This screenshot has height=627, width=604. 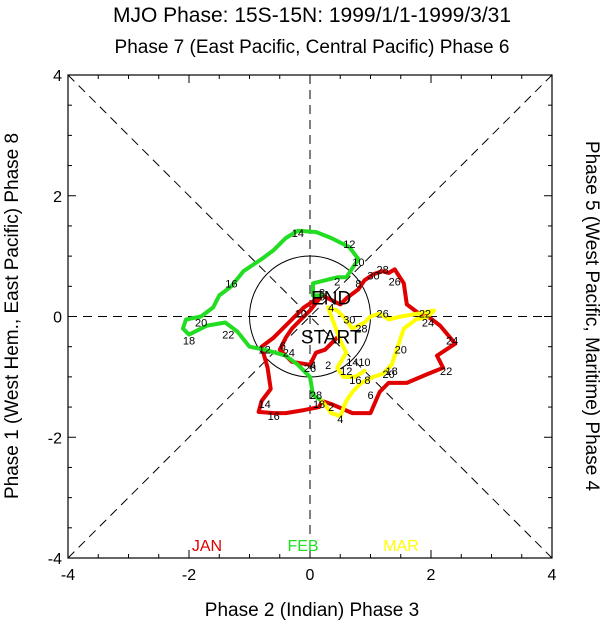 What do you see at coordinates (55, 438) in the screenshot?
I see `y-tick-label: -2` at bounding box center [55, 438].